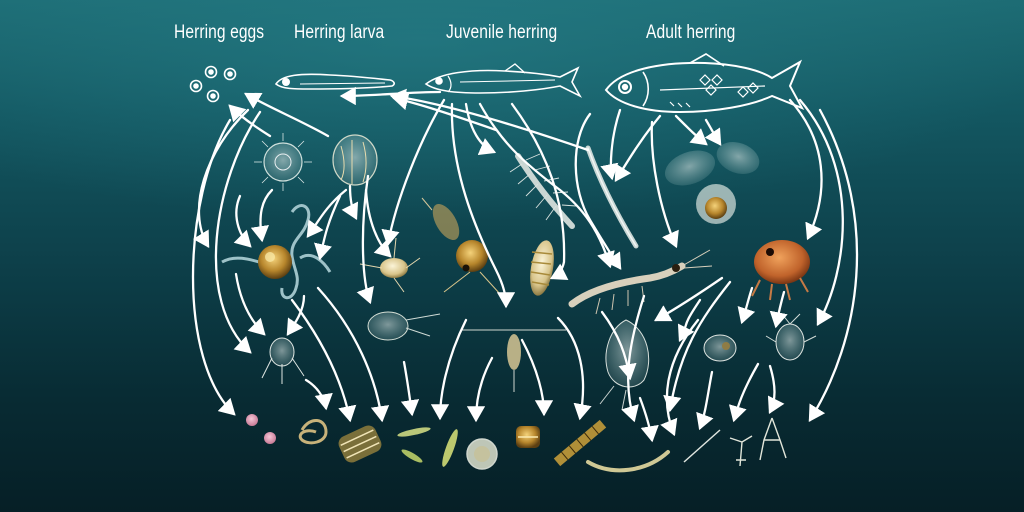  Describe the element at coordinates (640, 282) in the screenshot. I see `krill-icon` at that location.